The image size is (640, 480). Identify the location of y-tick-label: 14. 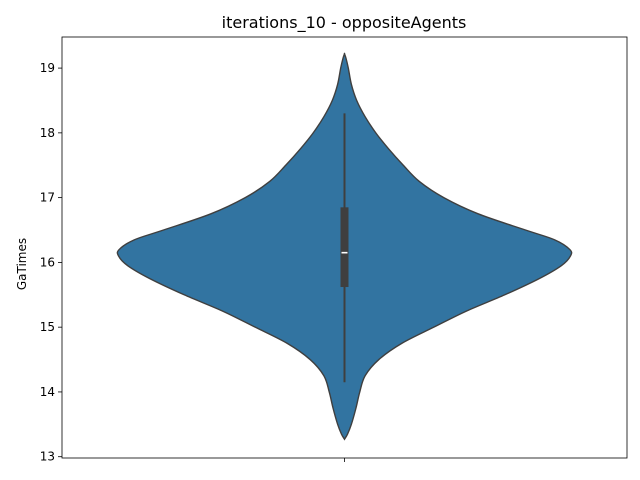
(47, 392).